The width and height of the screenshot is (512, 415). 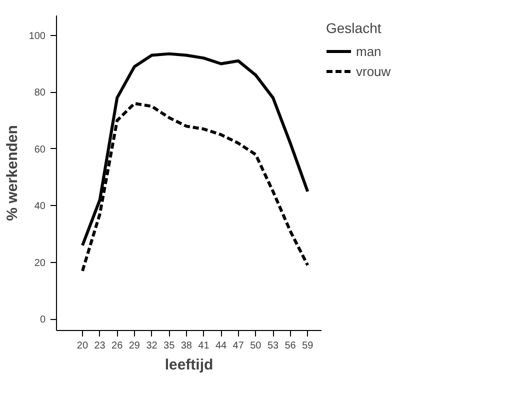 I want to click on y-tick-label: 100, so click(x=37, y=36).